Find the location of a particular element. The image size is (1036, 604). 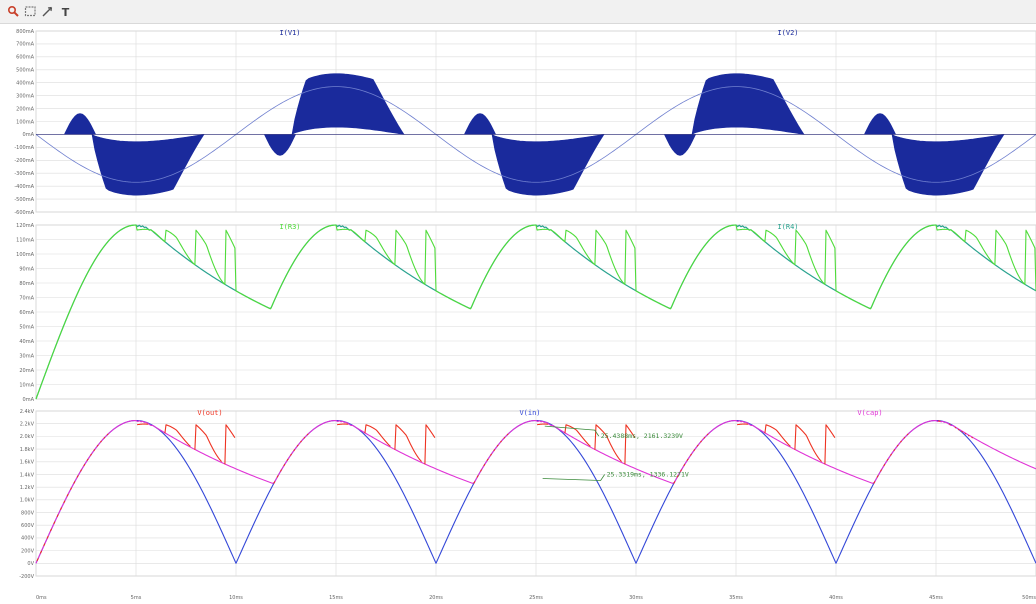

y-tick-label: 110mA is located at coordinates (25, 240).